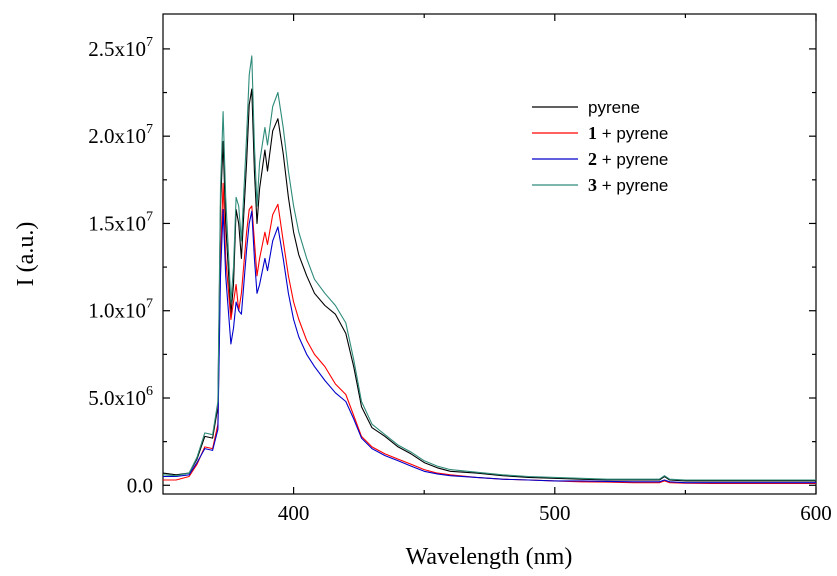 Image resolution: width=837 pixels, height=576 pixels. I want to click on y-tick-label: 1.0x10⁷, so click(120, 310).